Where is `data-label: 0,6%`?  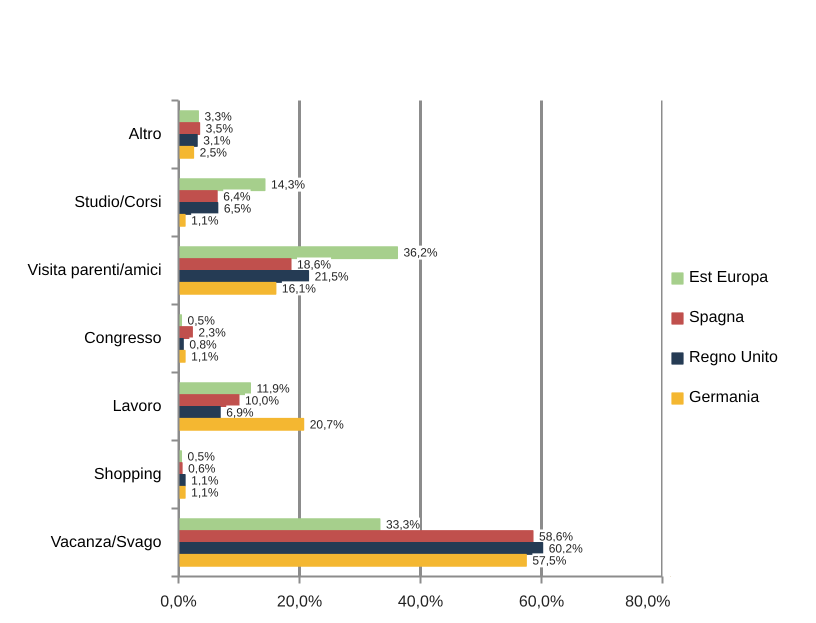 data-label: 0,6% is located at coordinates (202, 469).